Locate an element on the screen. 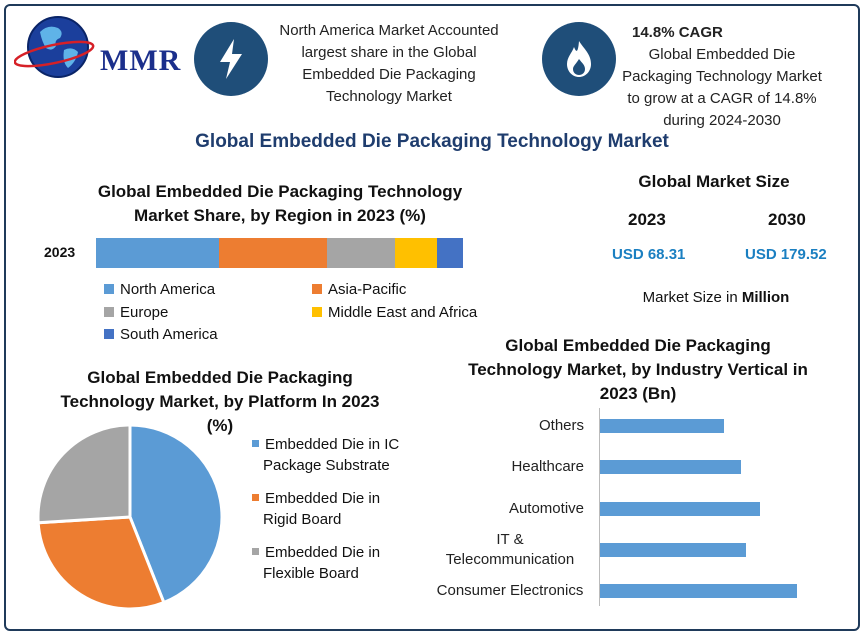 The image size is (864, 635). flame-icon is located at coordinates (579, 59).